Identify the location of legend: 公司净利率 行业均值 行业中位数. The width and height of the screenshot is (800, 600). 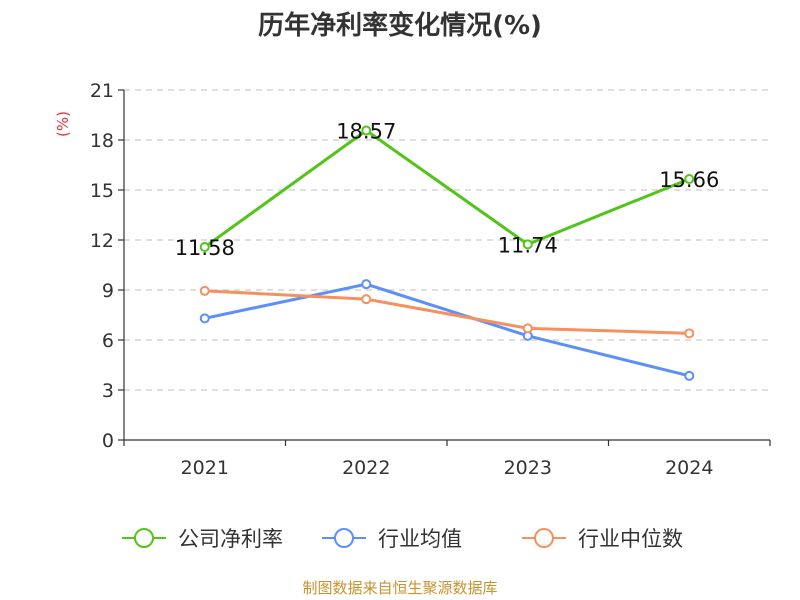
(402, 539).